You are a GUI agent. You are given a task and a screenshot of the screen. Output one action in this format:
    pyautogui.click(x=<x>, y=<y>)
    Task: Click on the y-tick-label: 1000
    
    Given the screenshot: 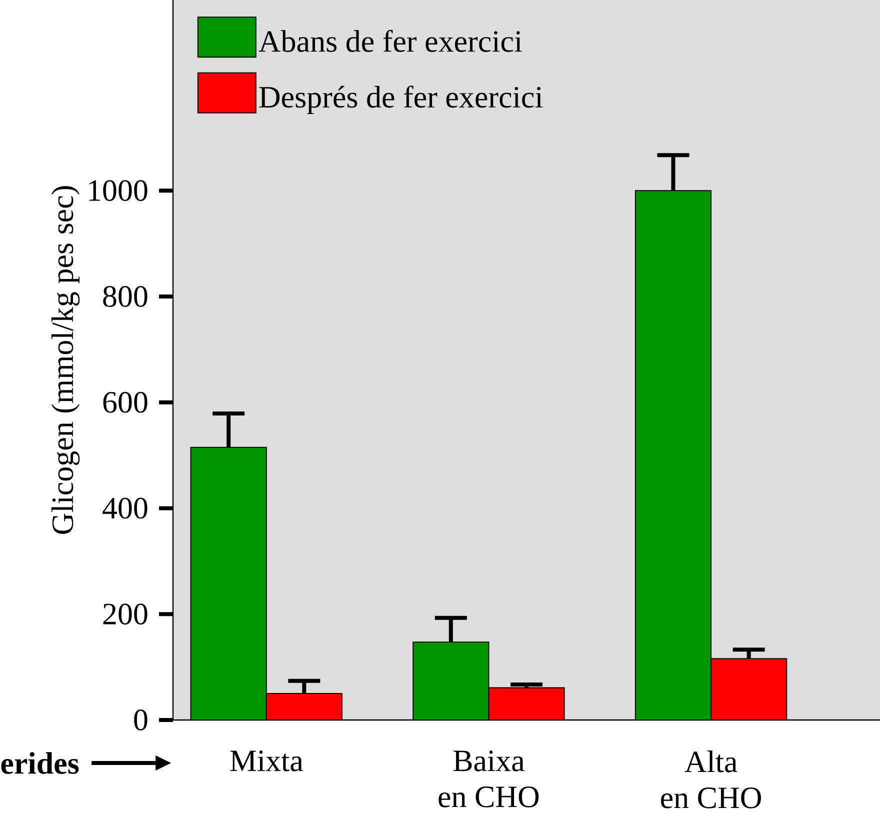 What is the action you would take?
    pyautogui.click(x=118, y=191)
    